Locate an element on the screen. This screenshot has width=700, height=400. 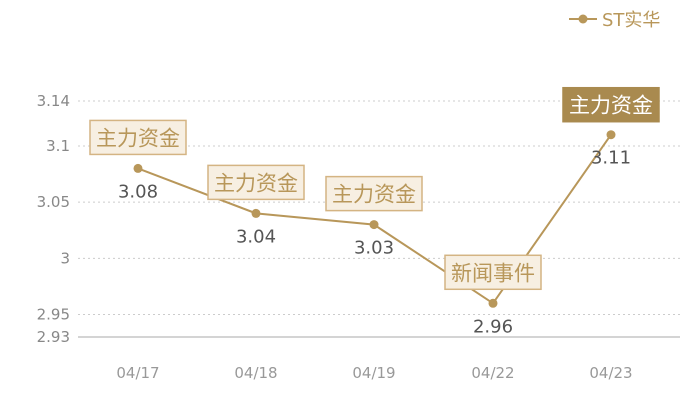
x-tick-label: 04/19 is located at coordinates (373, 373).